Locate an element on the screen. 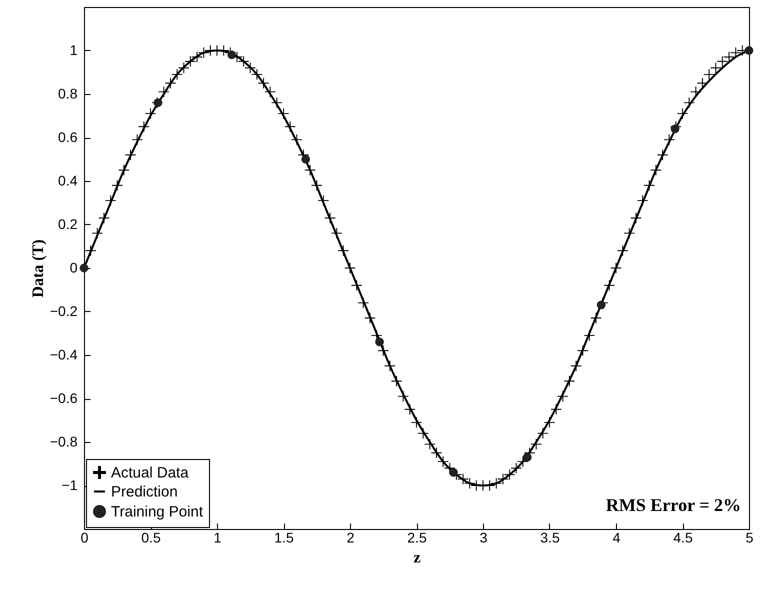  y-tick-label: −0.4 is located at coordinates (64, 354).